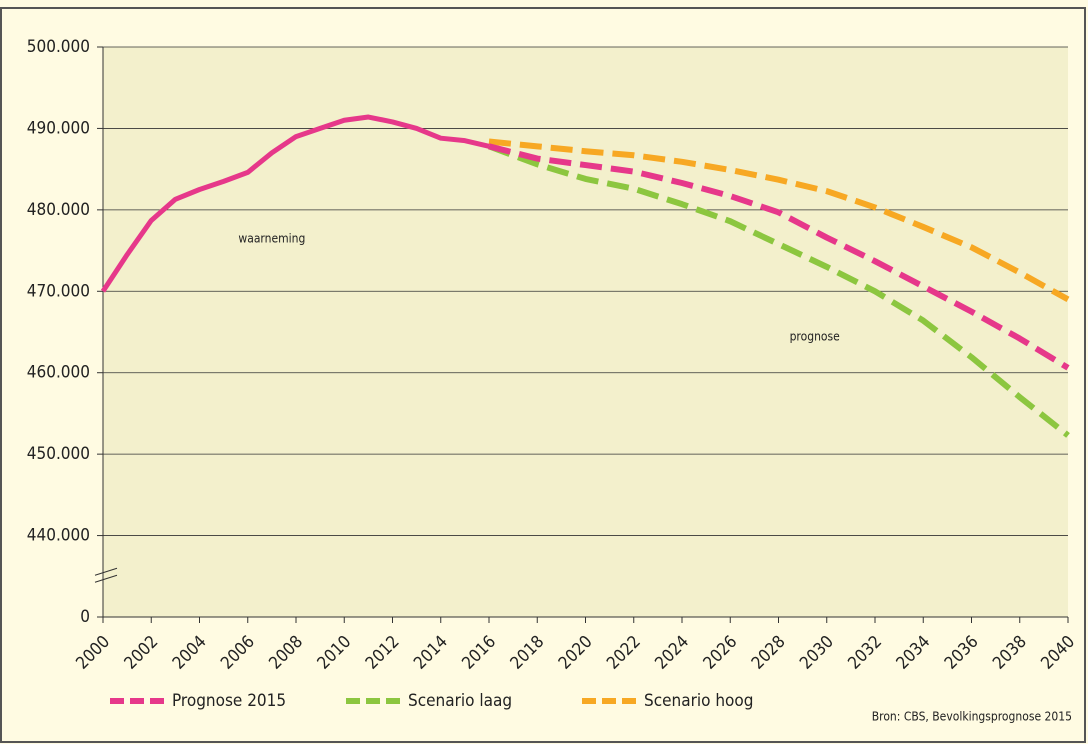  Describe the element at coordinates (271, 239) in the screenshot. I see `annotation: waarneming` at that location.